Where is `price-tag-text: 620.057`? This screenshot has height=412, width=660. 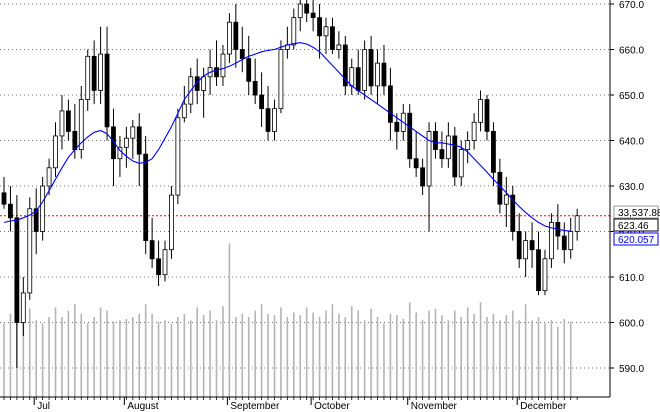
price-tag-text: 620.057 is located at coordinates (636, 240).